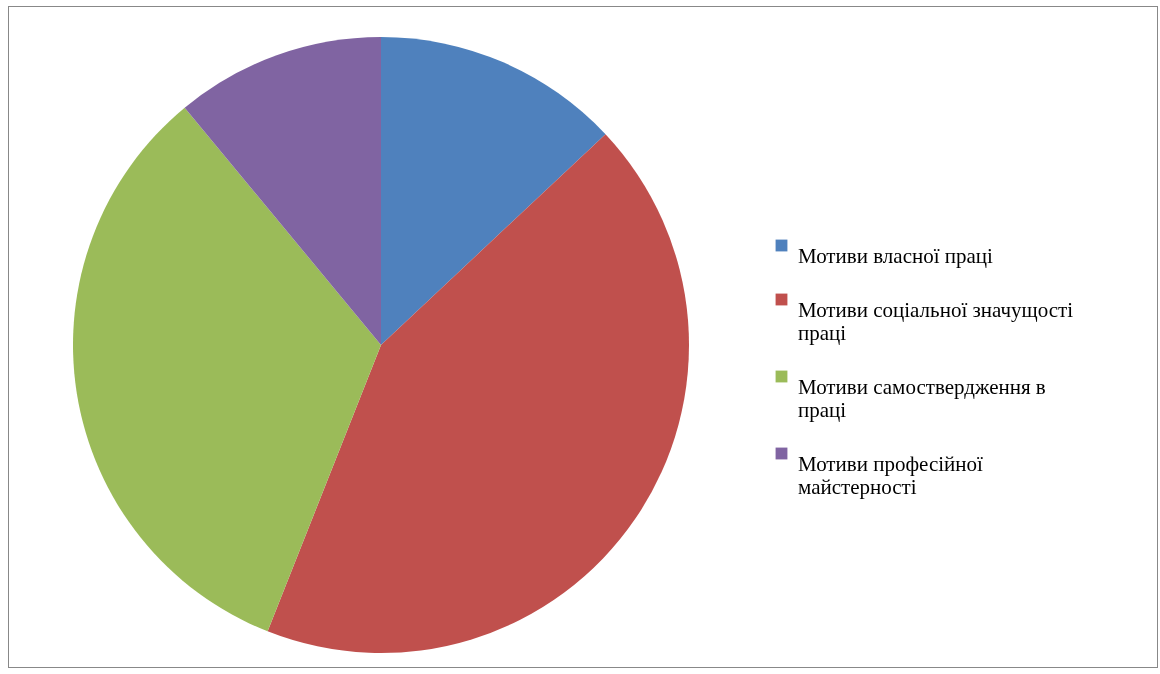 The height and width of the screenshot is (674, 1160). Describe the element at coordinates (936, 321) in the screenshot. I see `legend-label: Мотиви соціальної значущості праці` at that location.